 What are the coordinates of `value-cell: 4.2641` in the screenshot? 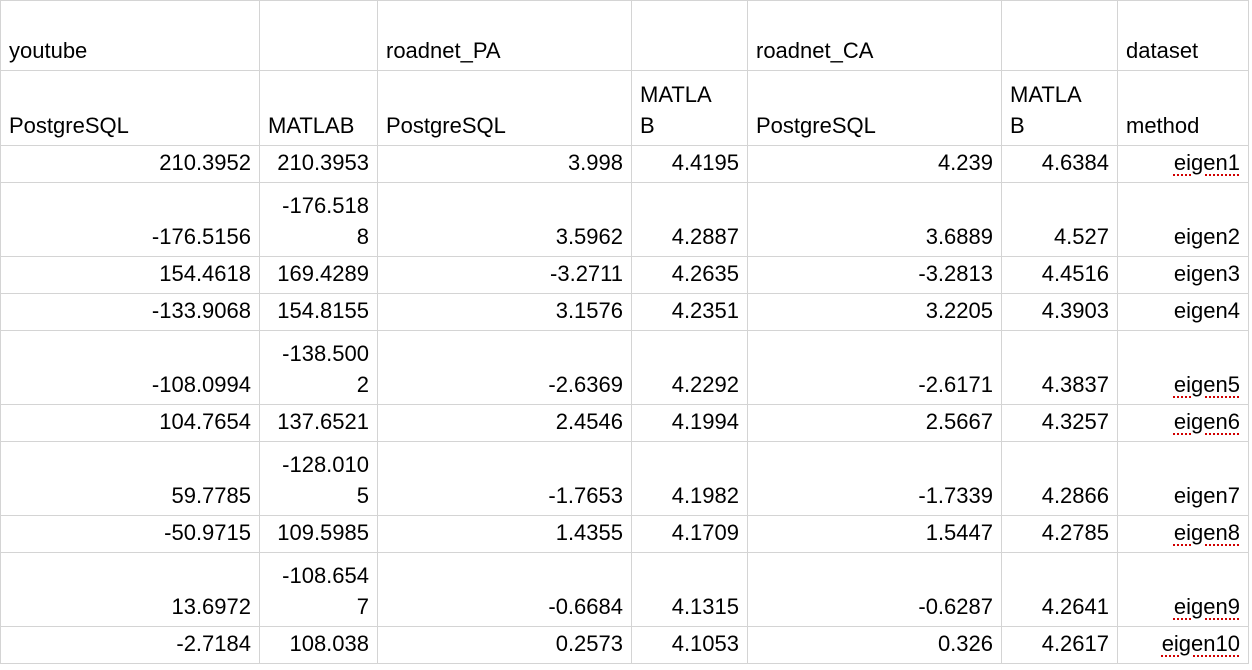 It's located at (1059, 589).